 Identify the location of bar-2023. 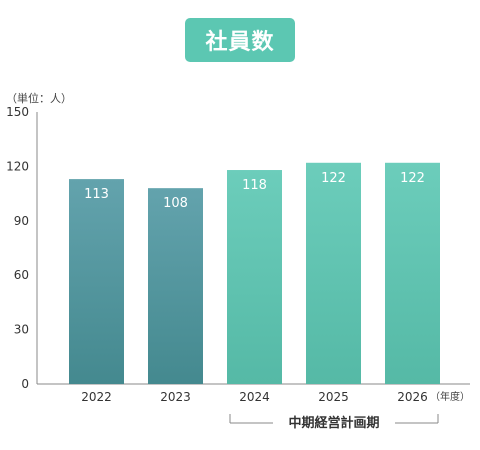
(175, 286).